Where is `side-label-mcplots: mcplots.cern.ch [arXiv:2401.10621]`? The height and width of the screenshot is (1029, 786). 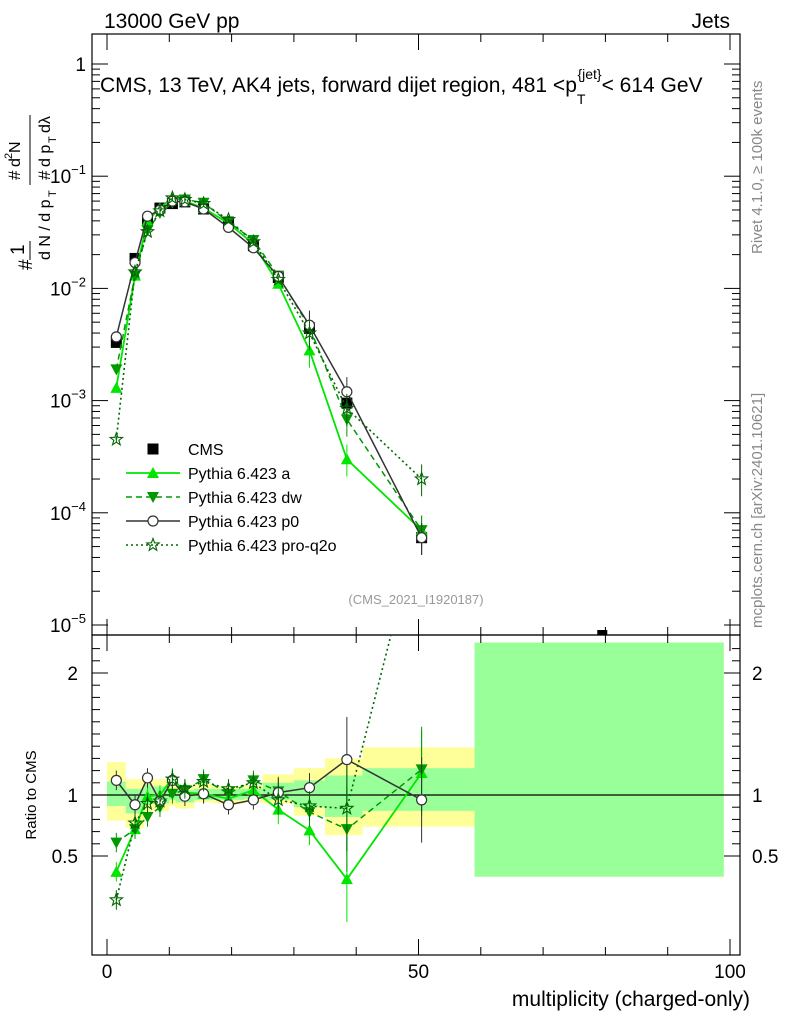 side-label-mcplots: mcplots.cern.ch [arXiv:2401.10621] is located at coordinates (757, 510).